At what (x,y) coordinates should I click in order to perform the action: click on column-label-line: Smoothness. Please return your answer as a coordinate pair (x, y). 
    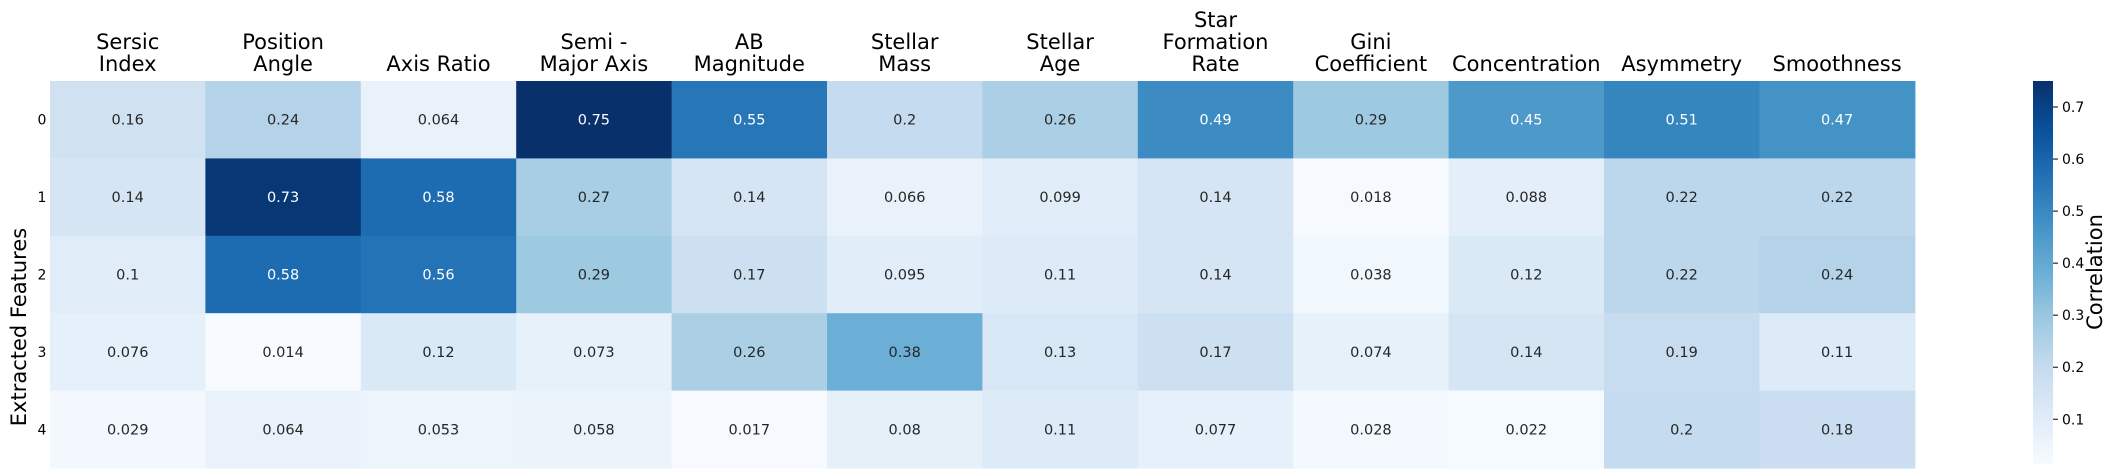
    Looking at the image, I should click on (1837, 64).